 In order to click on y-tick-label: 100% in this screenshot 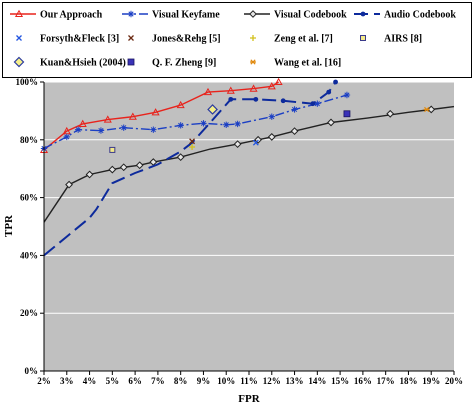, I will do `click(27, 82)`.